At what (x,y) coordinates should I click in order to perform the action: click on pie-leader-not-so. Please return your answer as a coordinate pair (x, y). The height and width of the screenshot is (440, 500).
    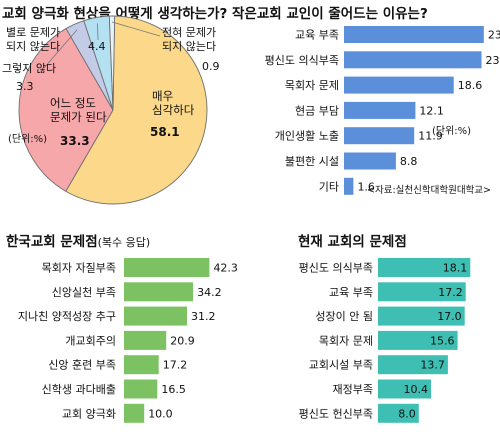
    Looking at the image, I should click on (60, 49).